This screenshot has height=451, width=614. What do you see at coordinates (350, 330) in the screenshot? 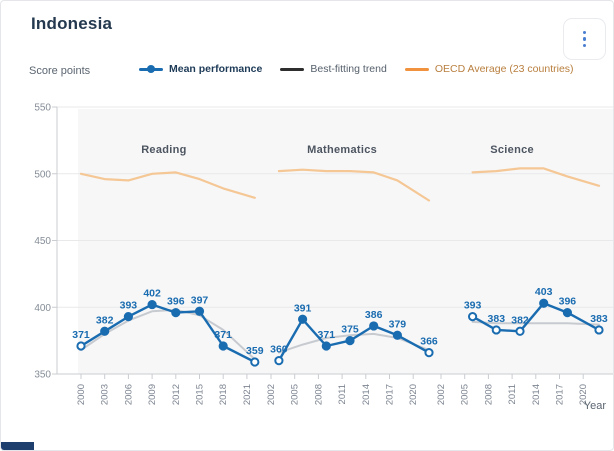
I see `svg-text: 375` at bounding box center [350, 330].